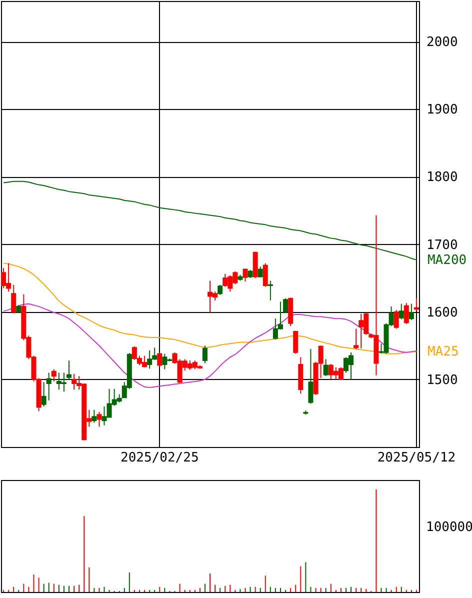 This screenshot has width=472, height=598. Describe the element at coordinates (442, 42) in the screenshot. I see `y-tick-label: 2000` at that location.